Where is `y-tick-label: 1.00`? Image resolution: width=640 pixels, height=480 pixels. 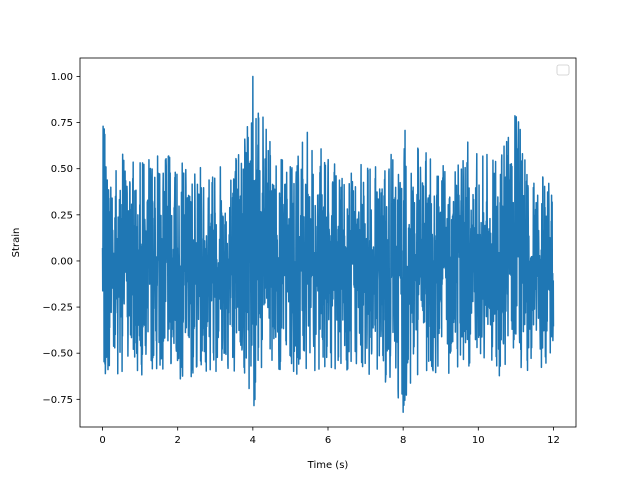
y-tick-label: 1.00 is located at coordinates (62, 77).